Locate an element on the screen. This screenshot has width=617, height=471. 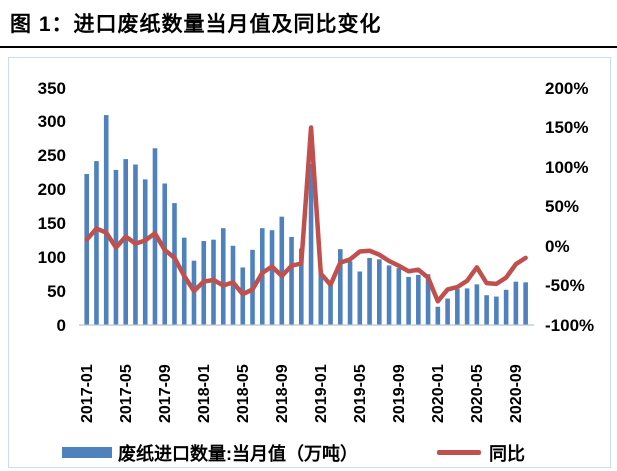
right-axis-tick-label: 200% is located at coordinates (567, 88).